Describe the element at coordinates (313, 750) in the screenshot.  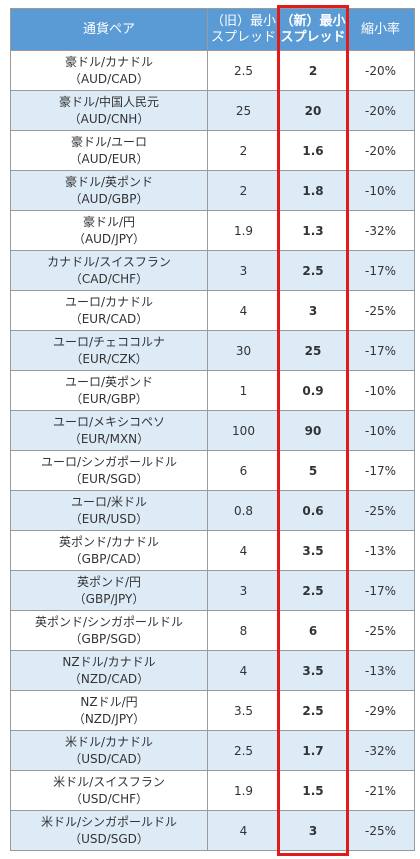
I see `new-spread-cell: 1.7` at that location.